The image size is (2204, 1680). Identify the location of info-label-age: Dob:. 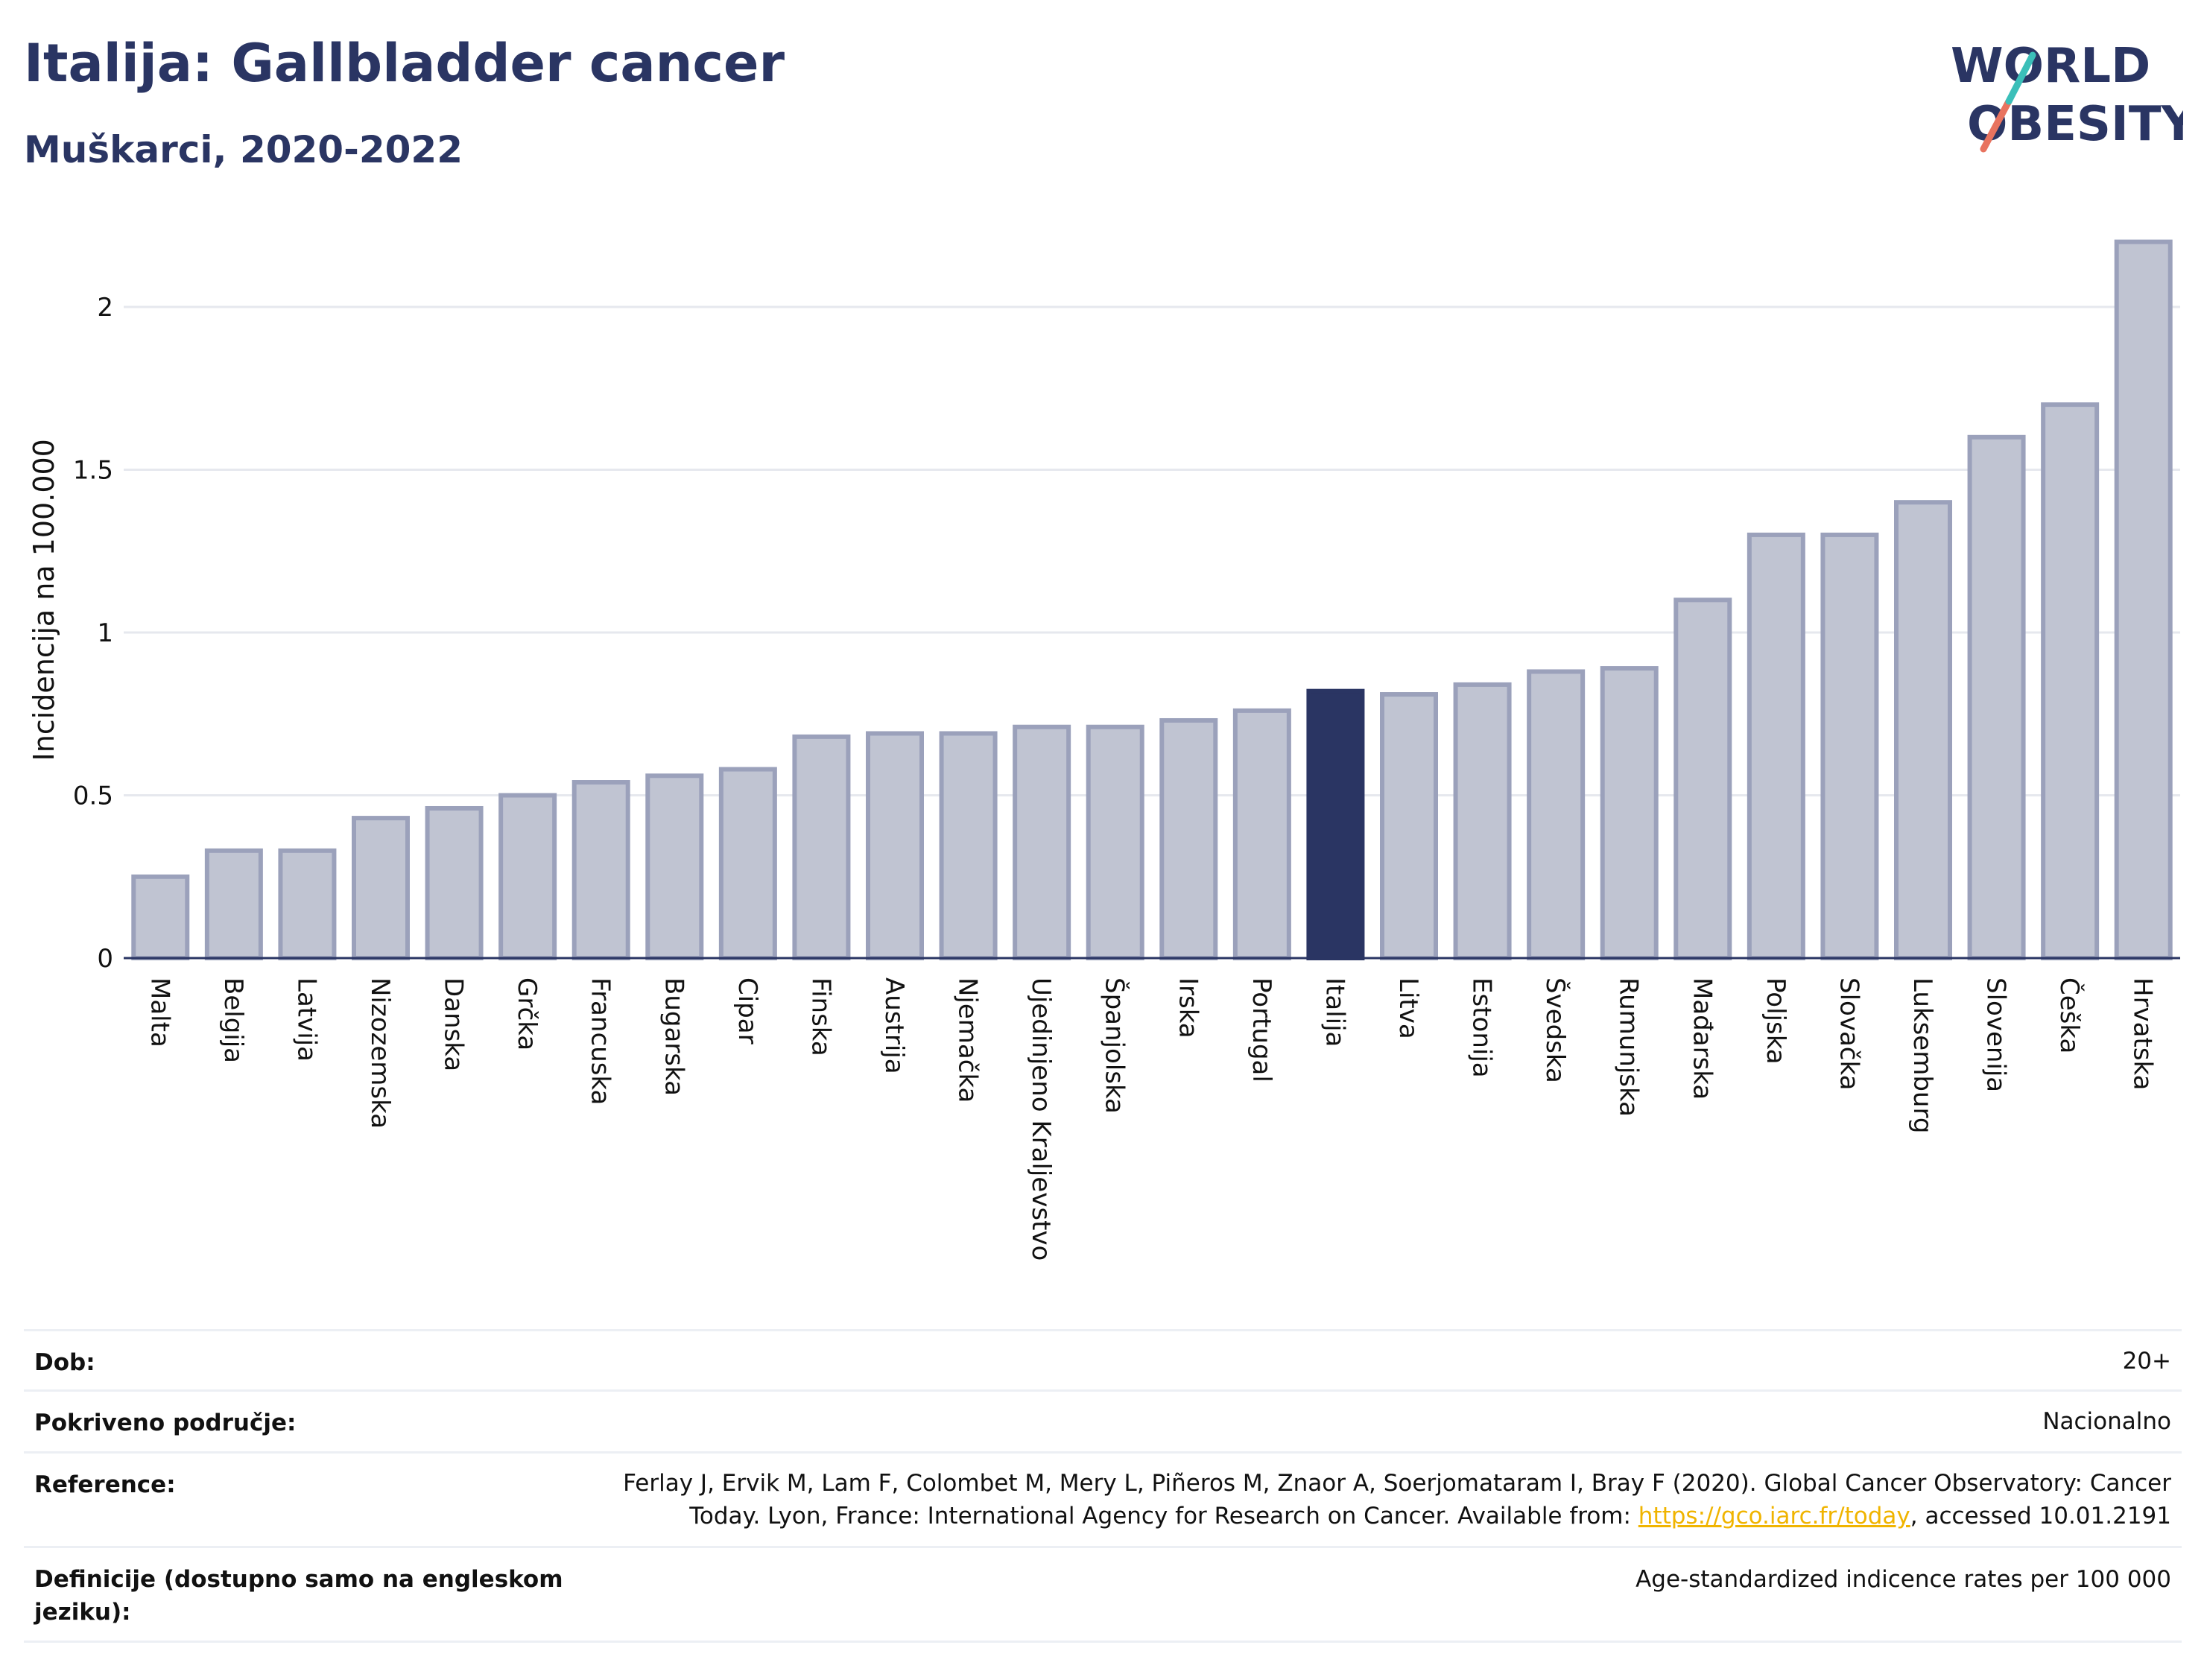
(64, 1362).